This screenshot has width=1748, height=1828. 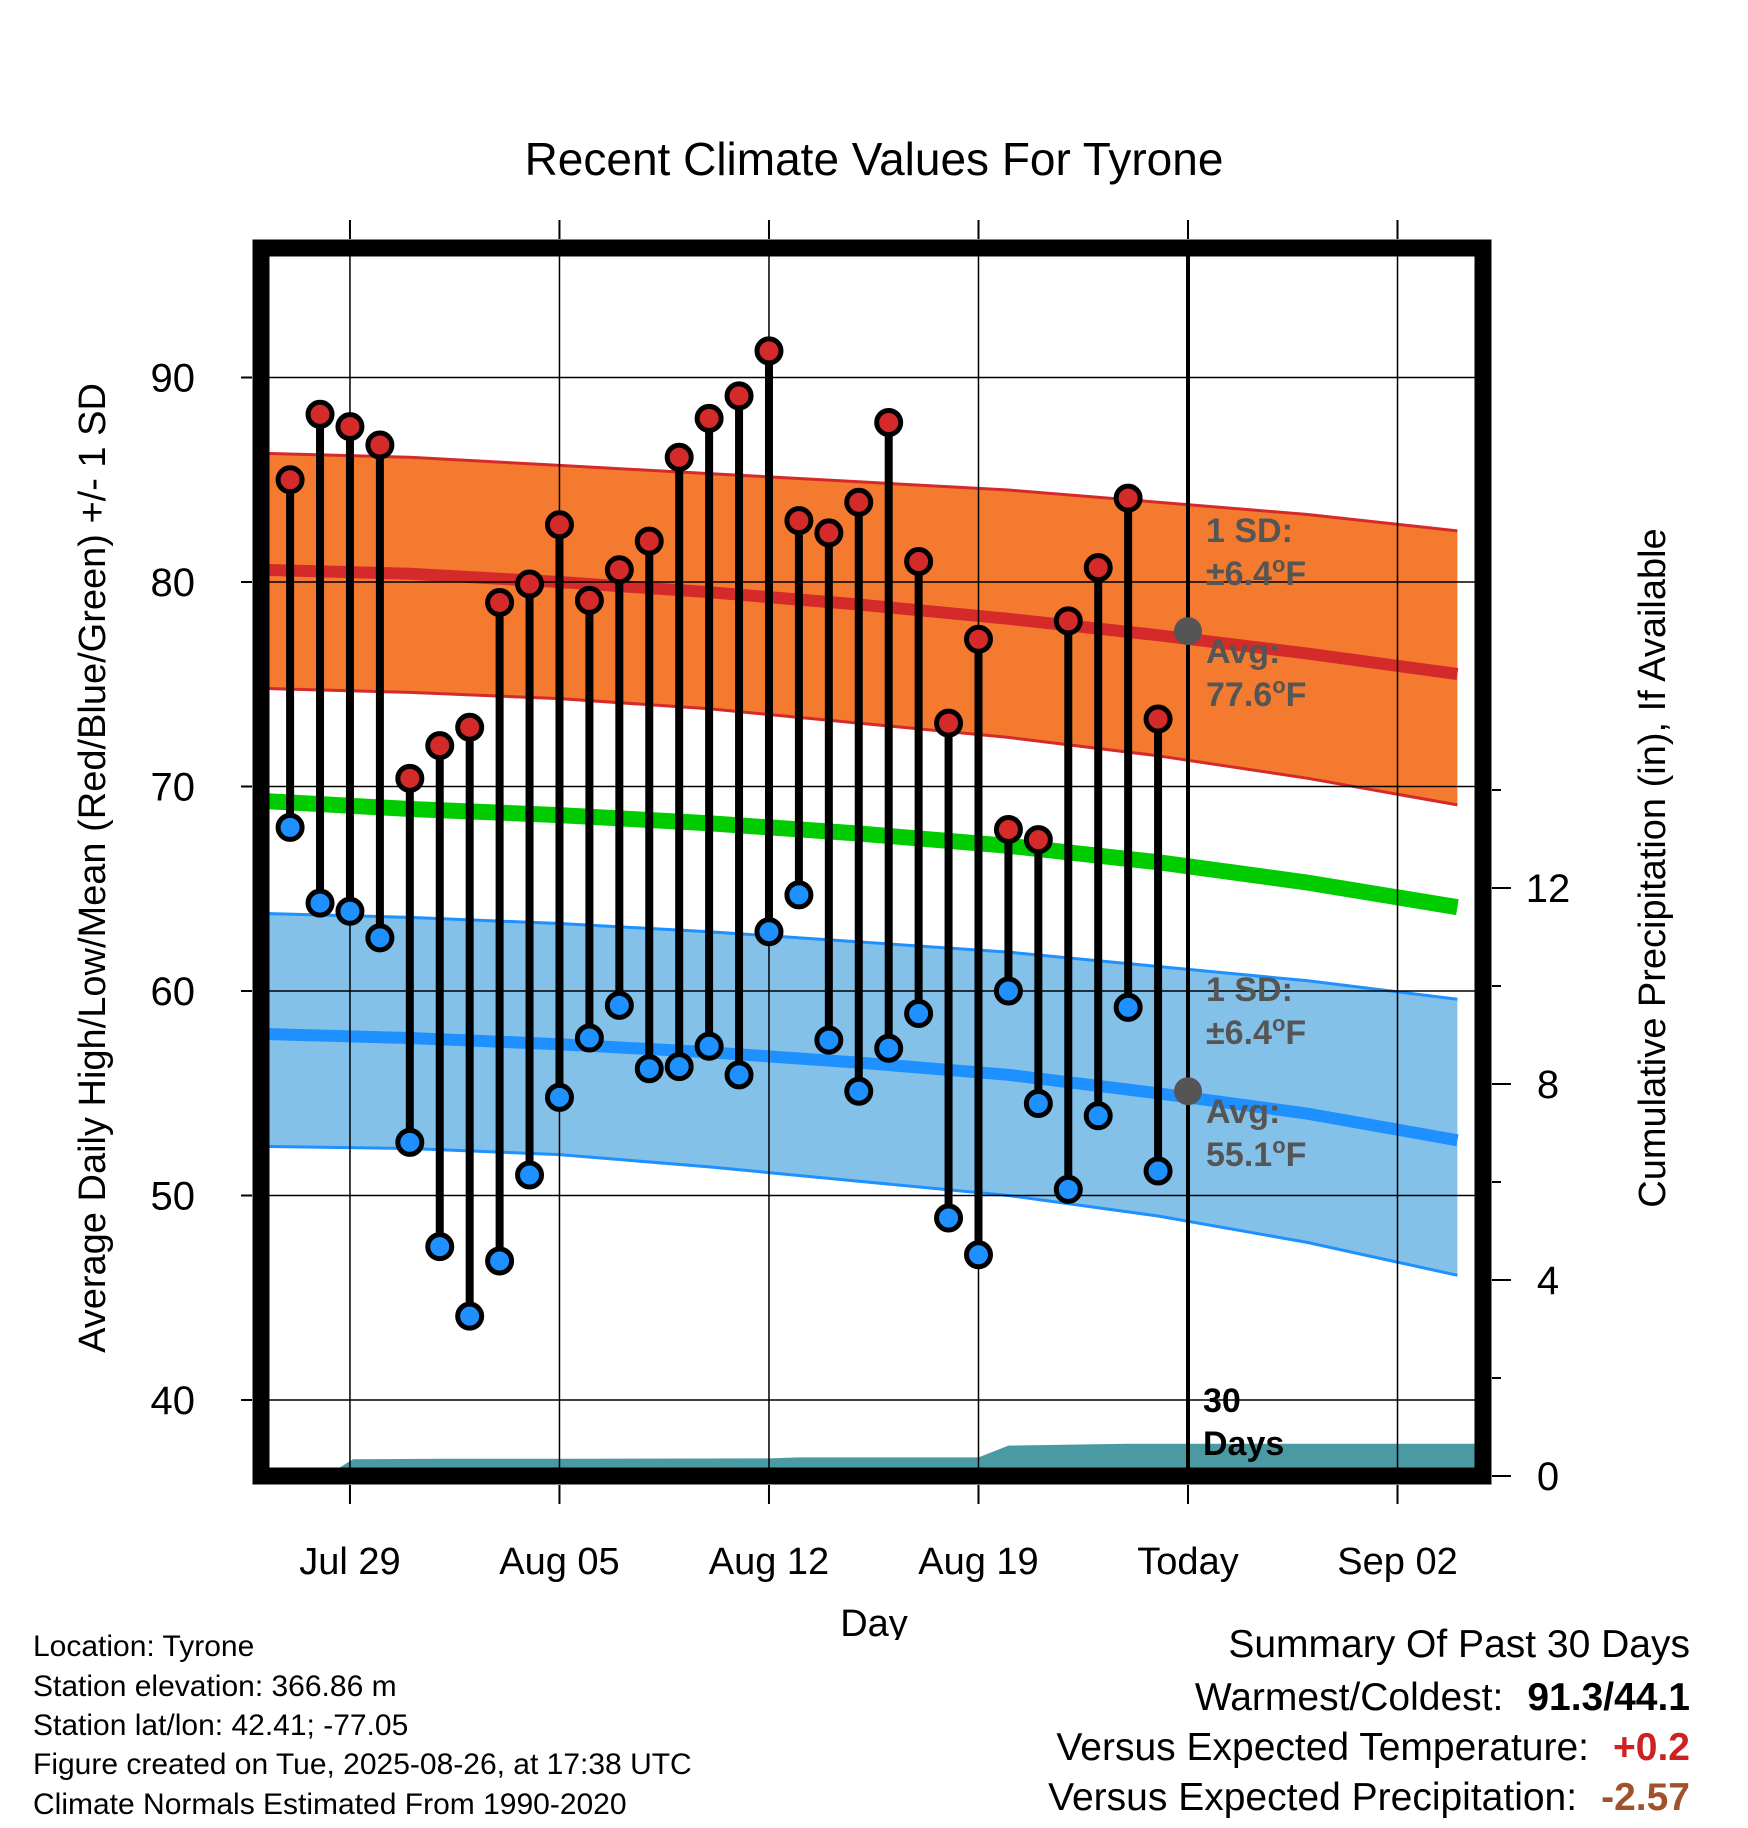 I want to click on summary-title: Summary Of Past 30 Days, so click(x=1459, y=1644).